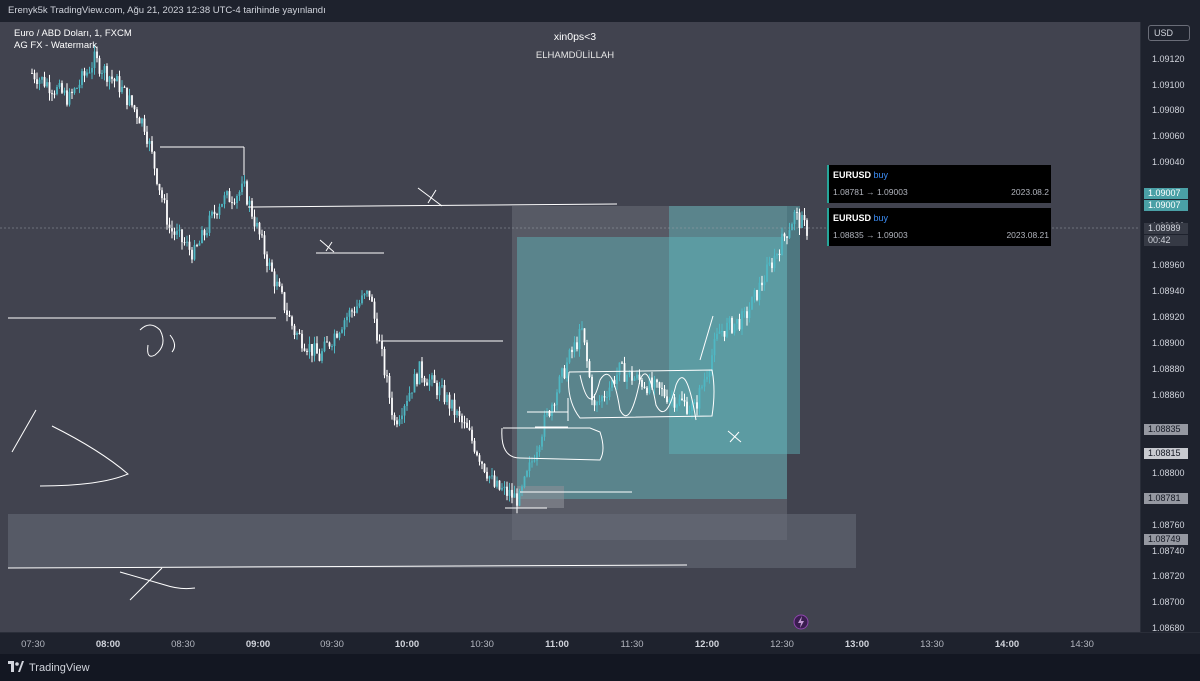  What do you see at coordinates (258, 644) in the screenshot?
I see `time-label: 09:00` at bounding box center [258, 644].